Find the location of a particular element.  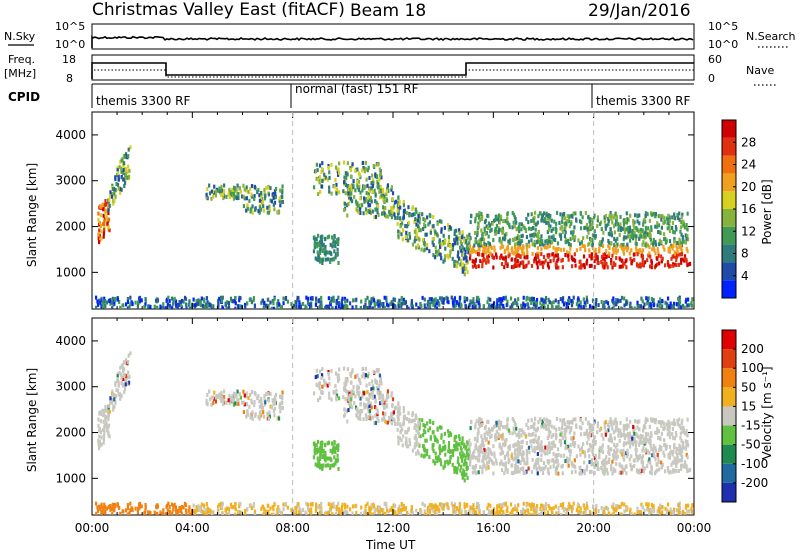

velocity-cell-2007 is located at coordinates (112, 504).